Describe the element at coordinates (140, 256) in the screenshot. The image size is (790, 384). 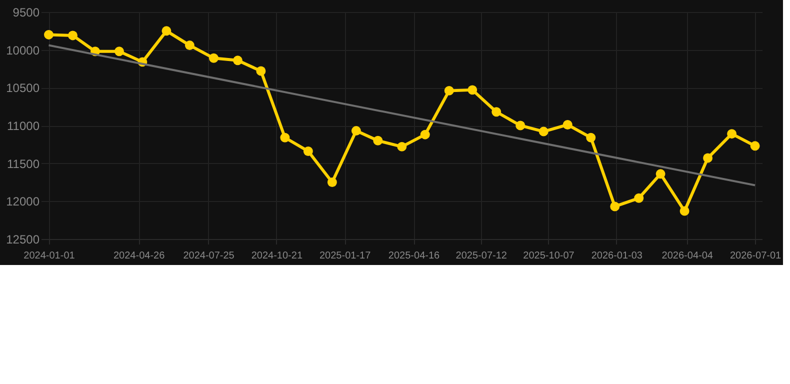
I see `x-tick-label: 2024-04-26` at that location.